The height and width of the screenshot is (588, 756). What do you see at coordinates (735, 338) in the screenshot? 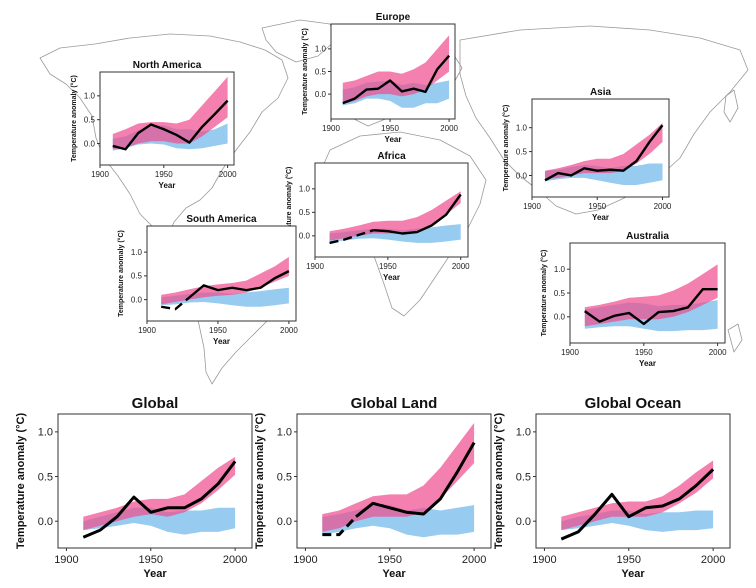
I see `map-new-zealand` at bounding box center [735, 338].